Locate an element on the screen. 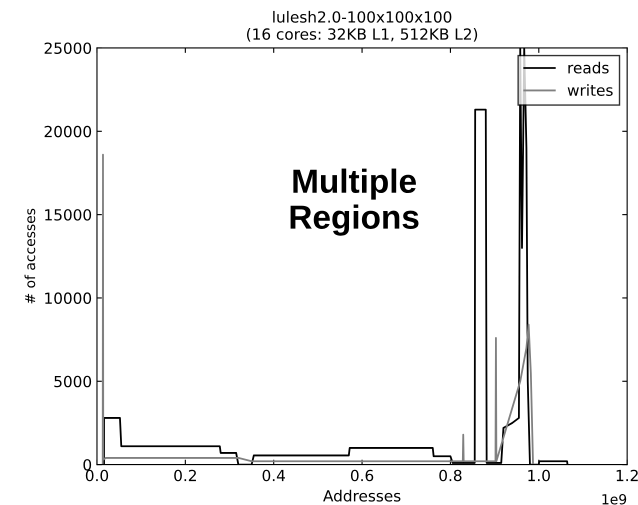 Image resolution: width=638 pixels, height=505 pixels. chart-title: lulesh2.0-100x100x100 (16 cores: 32KB L1, 512KB L2) is located at coordinates (362, 26).